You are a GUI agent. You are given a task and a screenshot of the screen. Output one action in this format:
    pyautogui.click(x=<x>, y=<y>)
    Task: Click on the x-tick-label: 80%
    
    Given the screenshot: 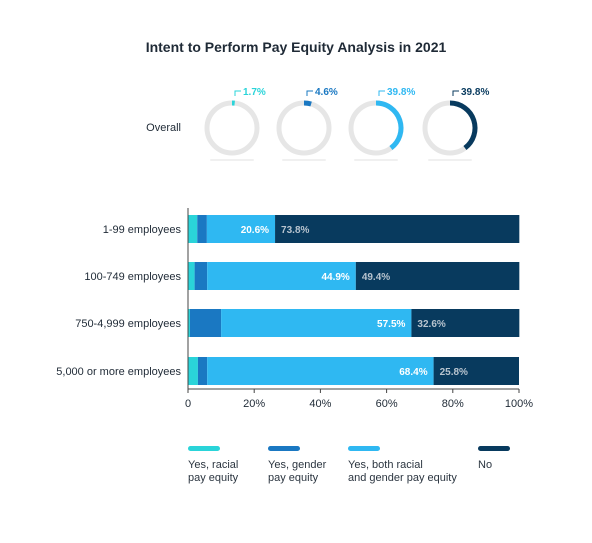 What is the action you would take?
    pyautogui.click(x=453, y=404)
    